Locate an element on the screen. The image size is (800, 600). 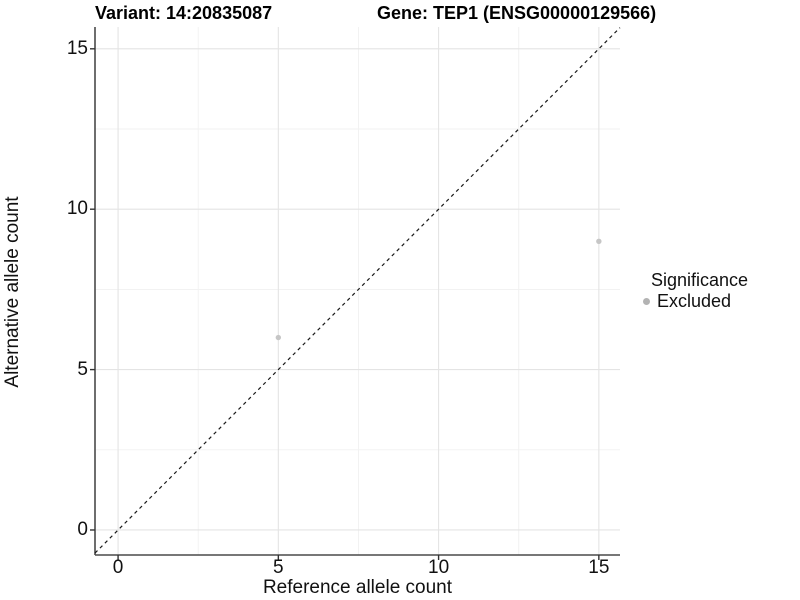
legend: Significance Excluded is located at coordinates (694, 290).